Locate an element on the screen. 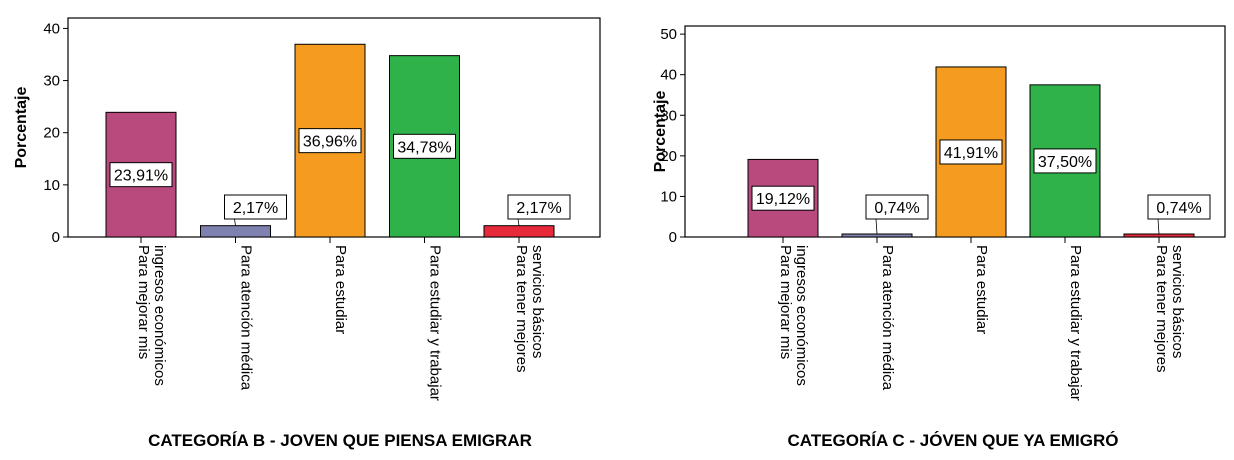 The width and height of the screenshot is (1234, 460). data-label: 41,91% is located at coordinates (971, 153).